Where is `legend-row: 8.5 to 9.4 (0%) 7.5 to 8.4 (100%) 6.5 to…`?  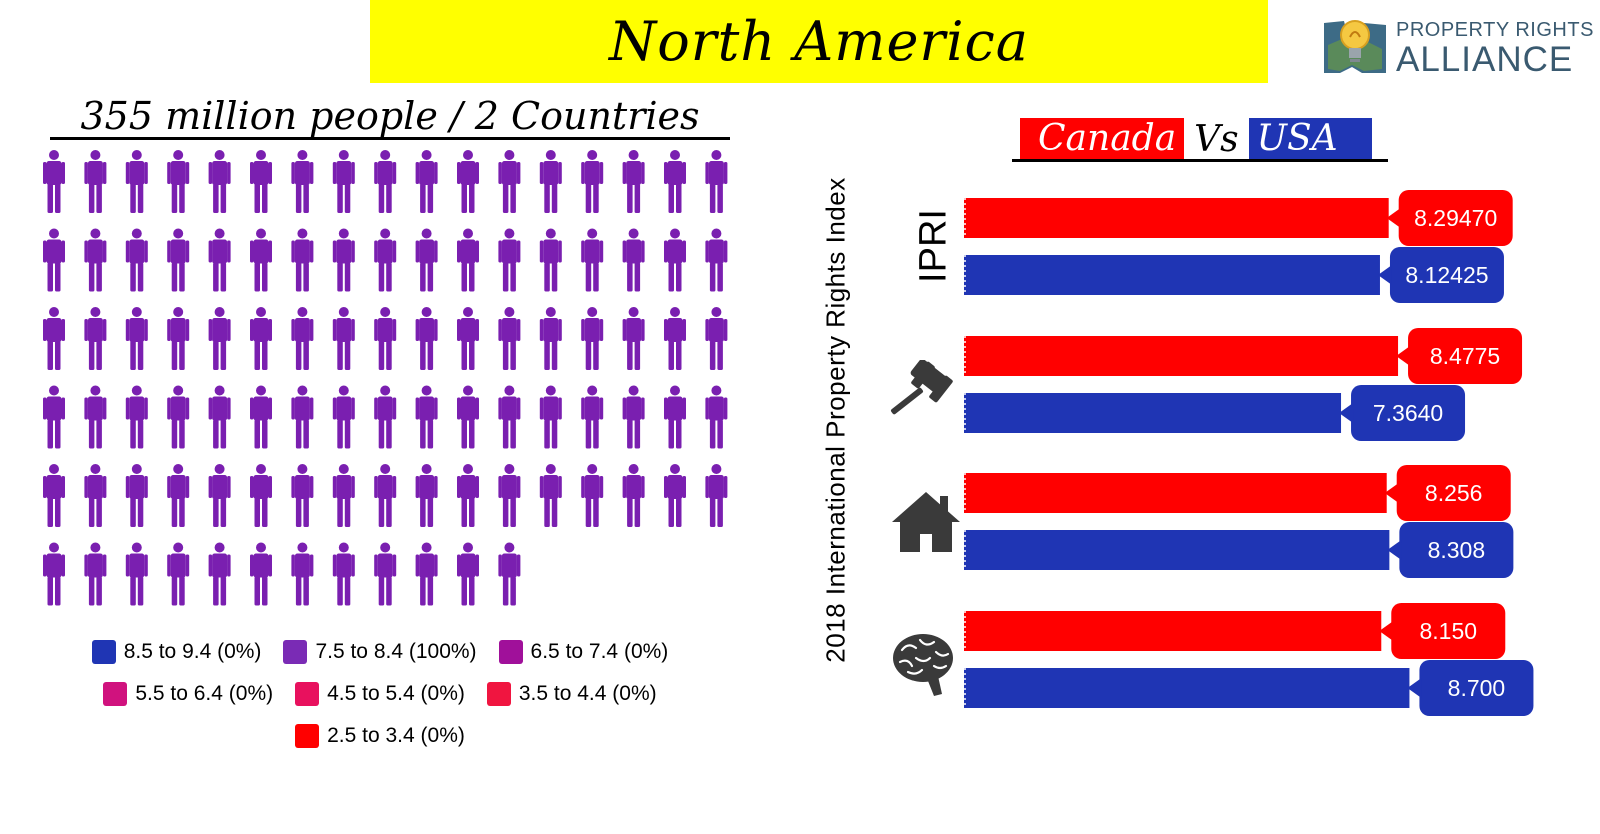 legend-row: 8.5 to 9.4 (0%) 7.5 to 8.4 (100%) 6.5 to… is located at coordinates (380, 652).